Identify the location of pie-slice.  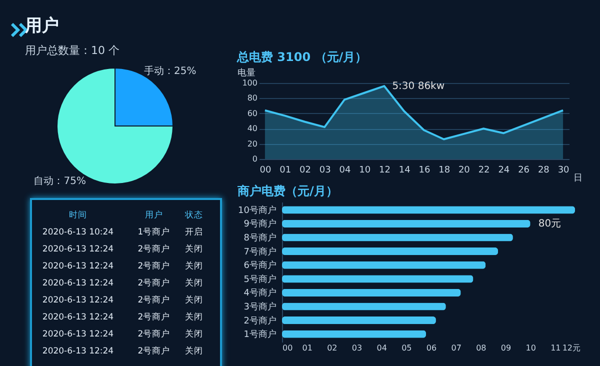
(115, 126).